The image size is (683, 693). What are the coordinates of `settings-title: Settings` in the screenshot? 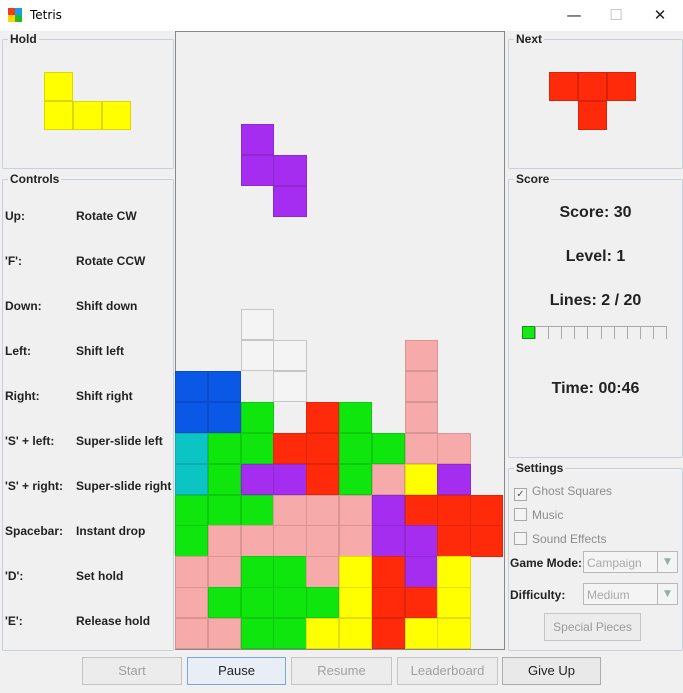 It's located at (540, 468).